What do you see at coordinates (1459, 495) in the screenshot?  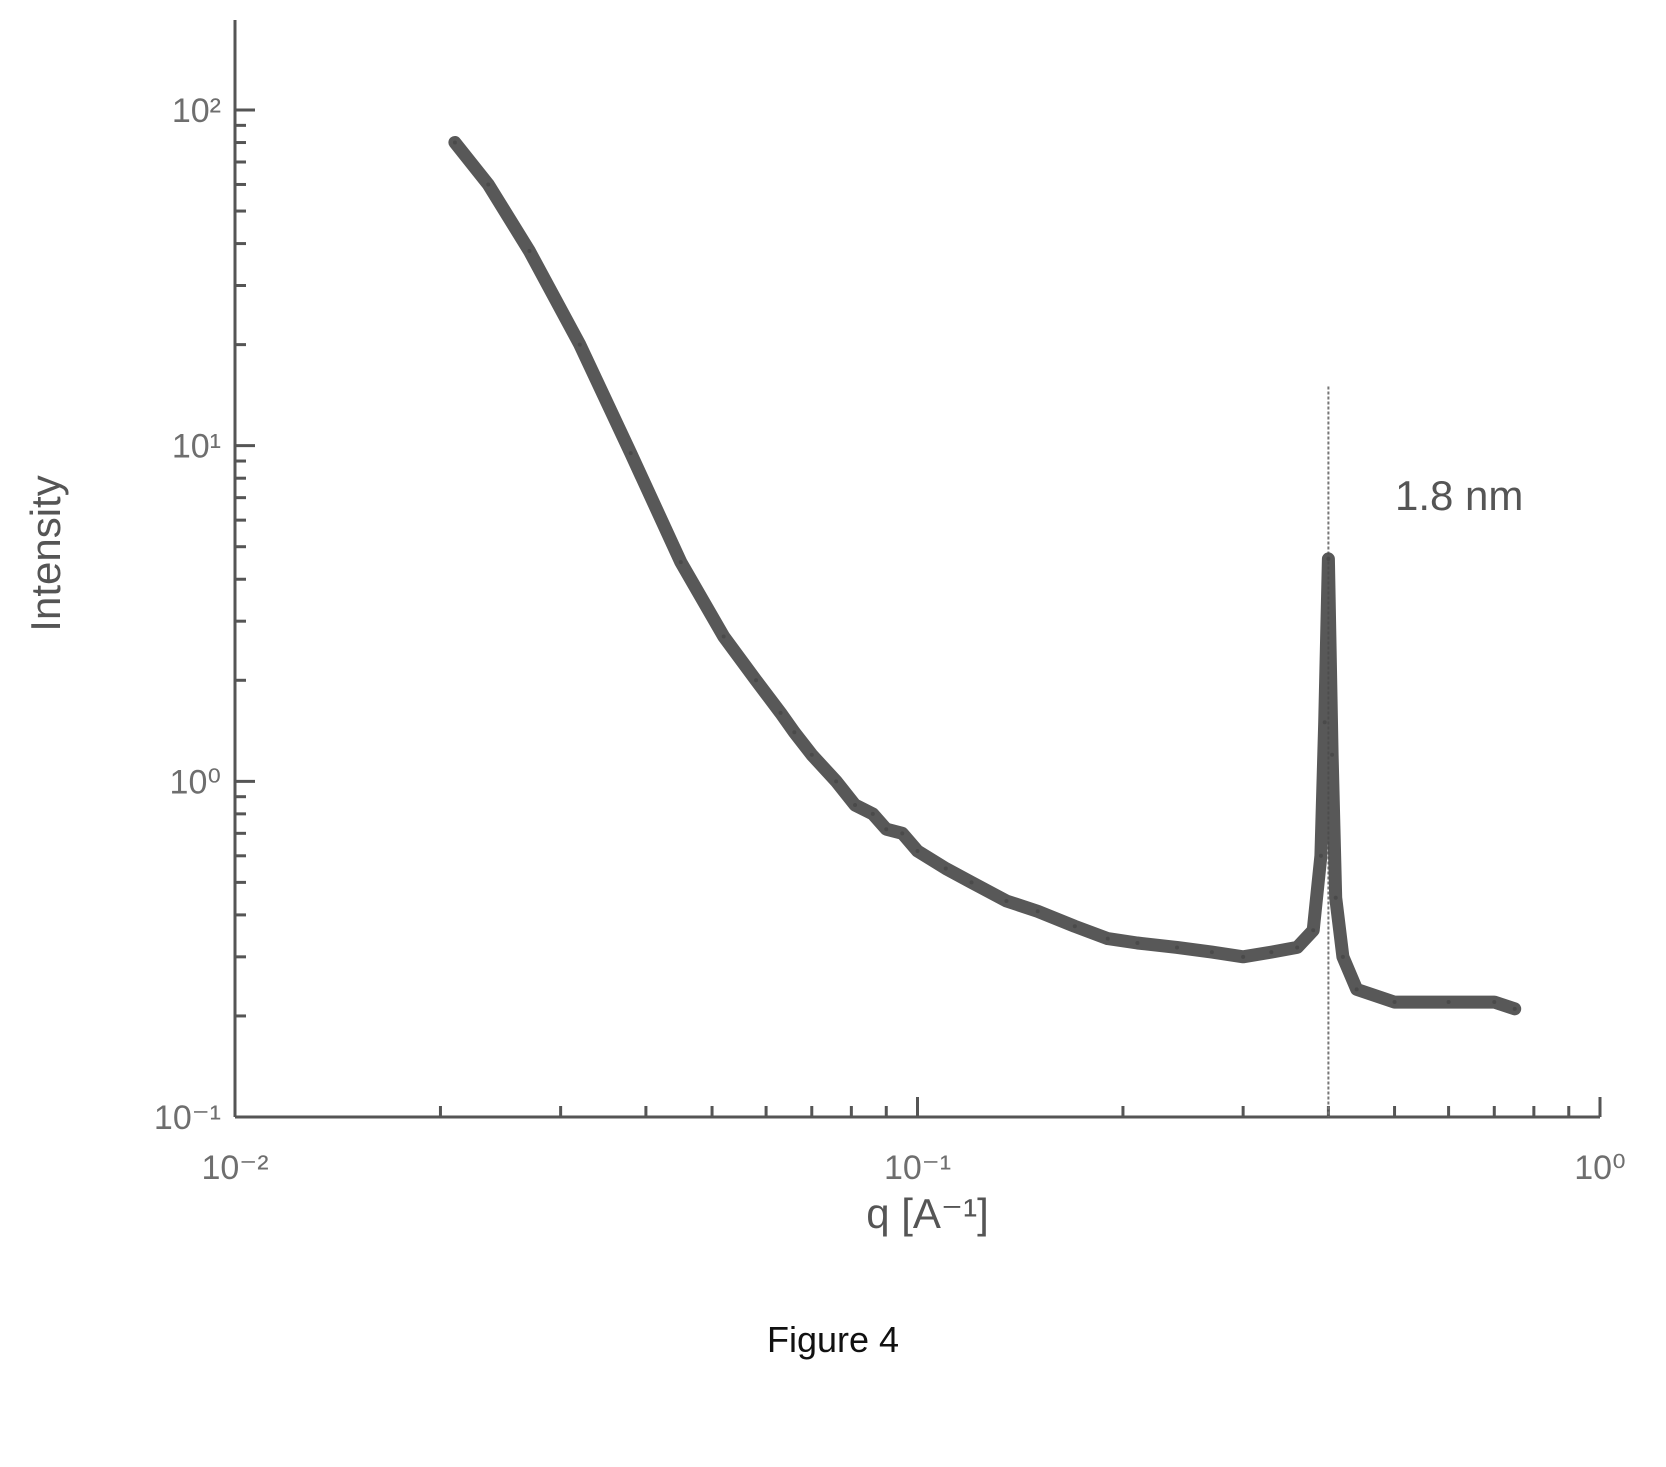 I see `annotation-1-8nm: 1.8 nm` at bounding box center [1459, 495].